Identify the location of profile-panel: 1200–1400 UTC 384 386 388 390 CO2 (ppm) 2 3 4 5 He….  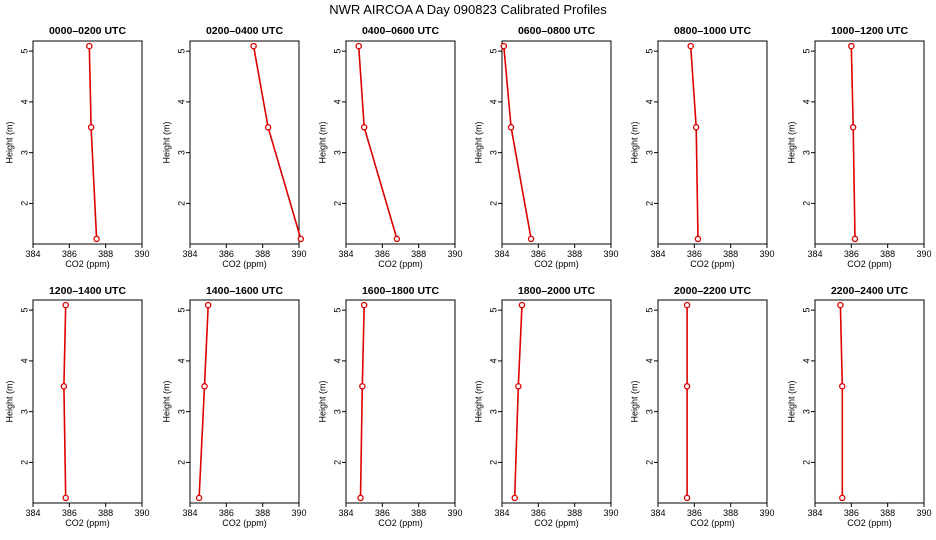
(76, 406).